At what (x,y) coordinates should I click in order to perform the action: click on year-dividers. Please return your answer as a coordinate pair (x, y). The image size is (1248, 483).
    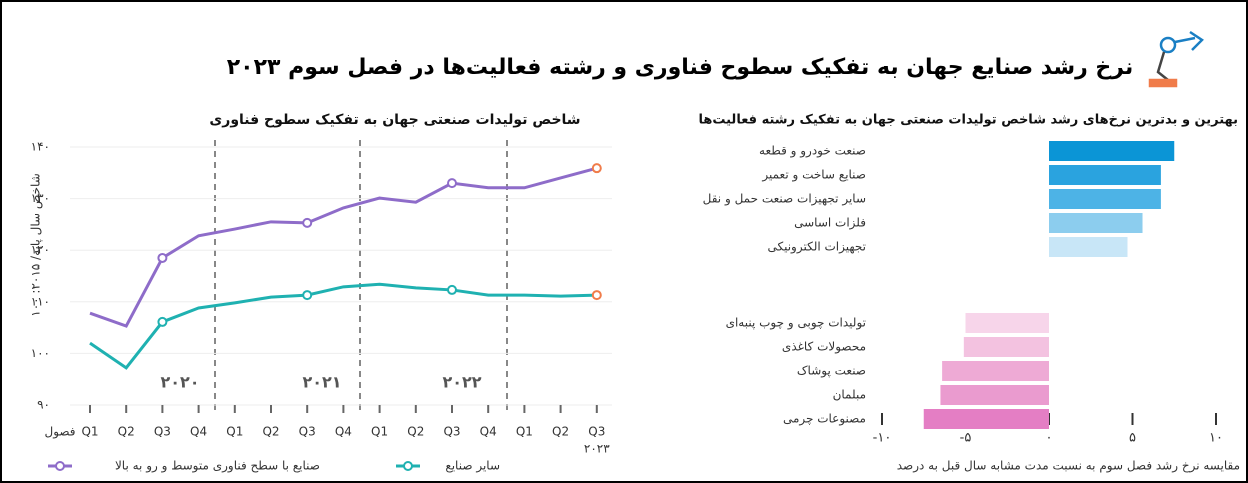
    Looking at the image, I should click on (361, 277).